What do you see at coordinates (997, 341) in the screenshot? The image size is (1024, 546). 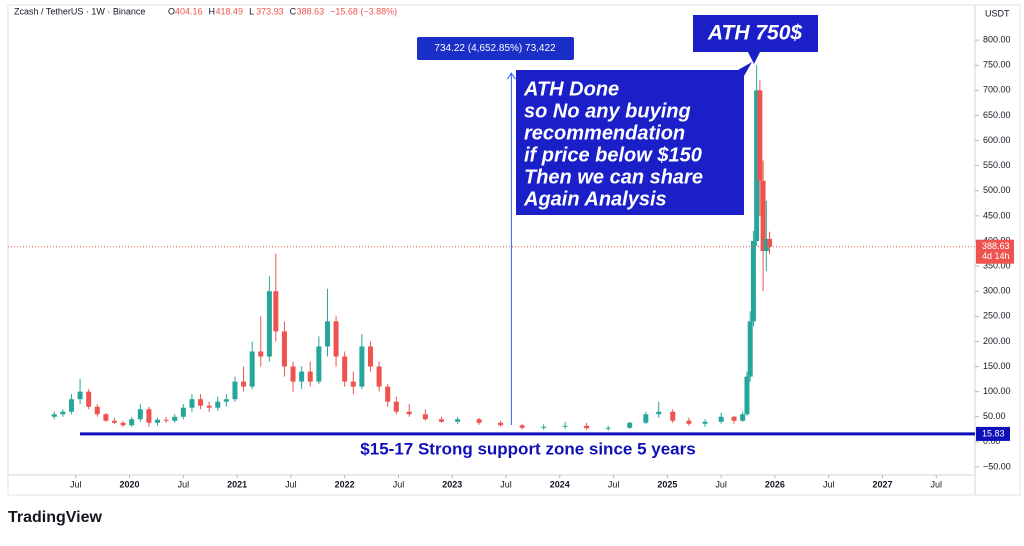 I see `y-tick-label: 200.00` at bounding box center [997, 341].